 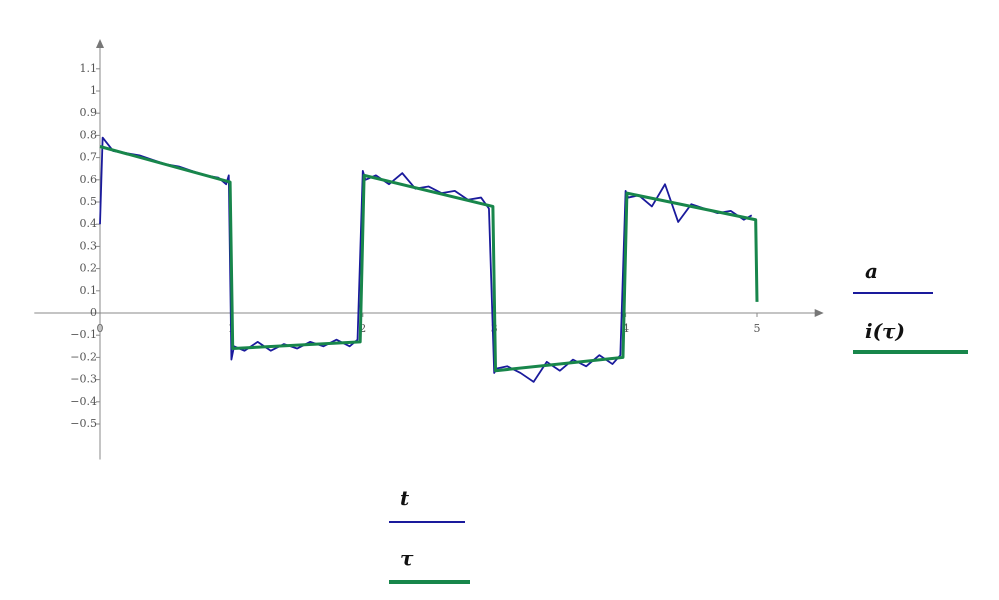 I want to click on y-tick-label: 0.7, so click(x=89, y=157).